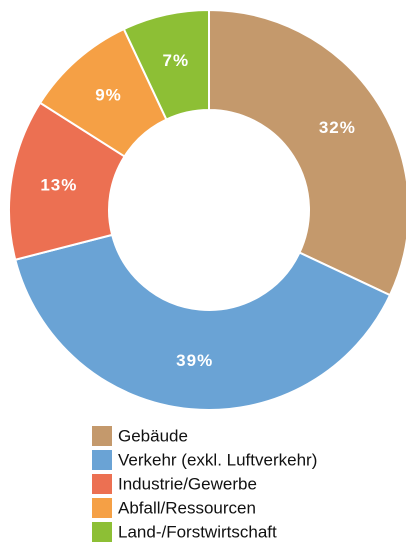 Image resolution: width=406 pixels, height=552 pixels. I want to click on slice-label: 9%, so click(108, 94).